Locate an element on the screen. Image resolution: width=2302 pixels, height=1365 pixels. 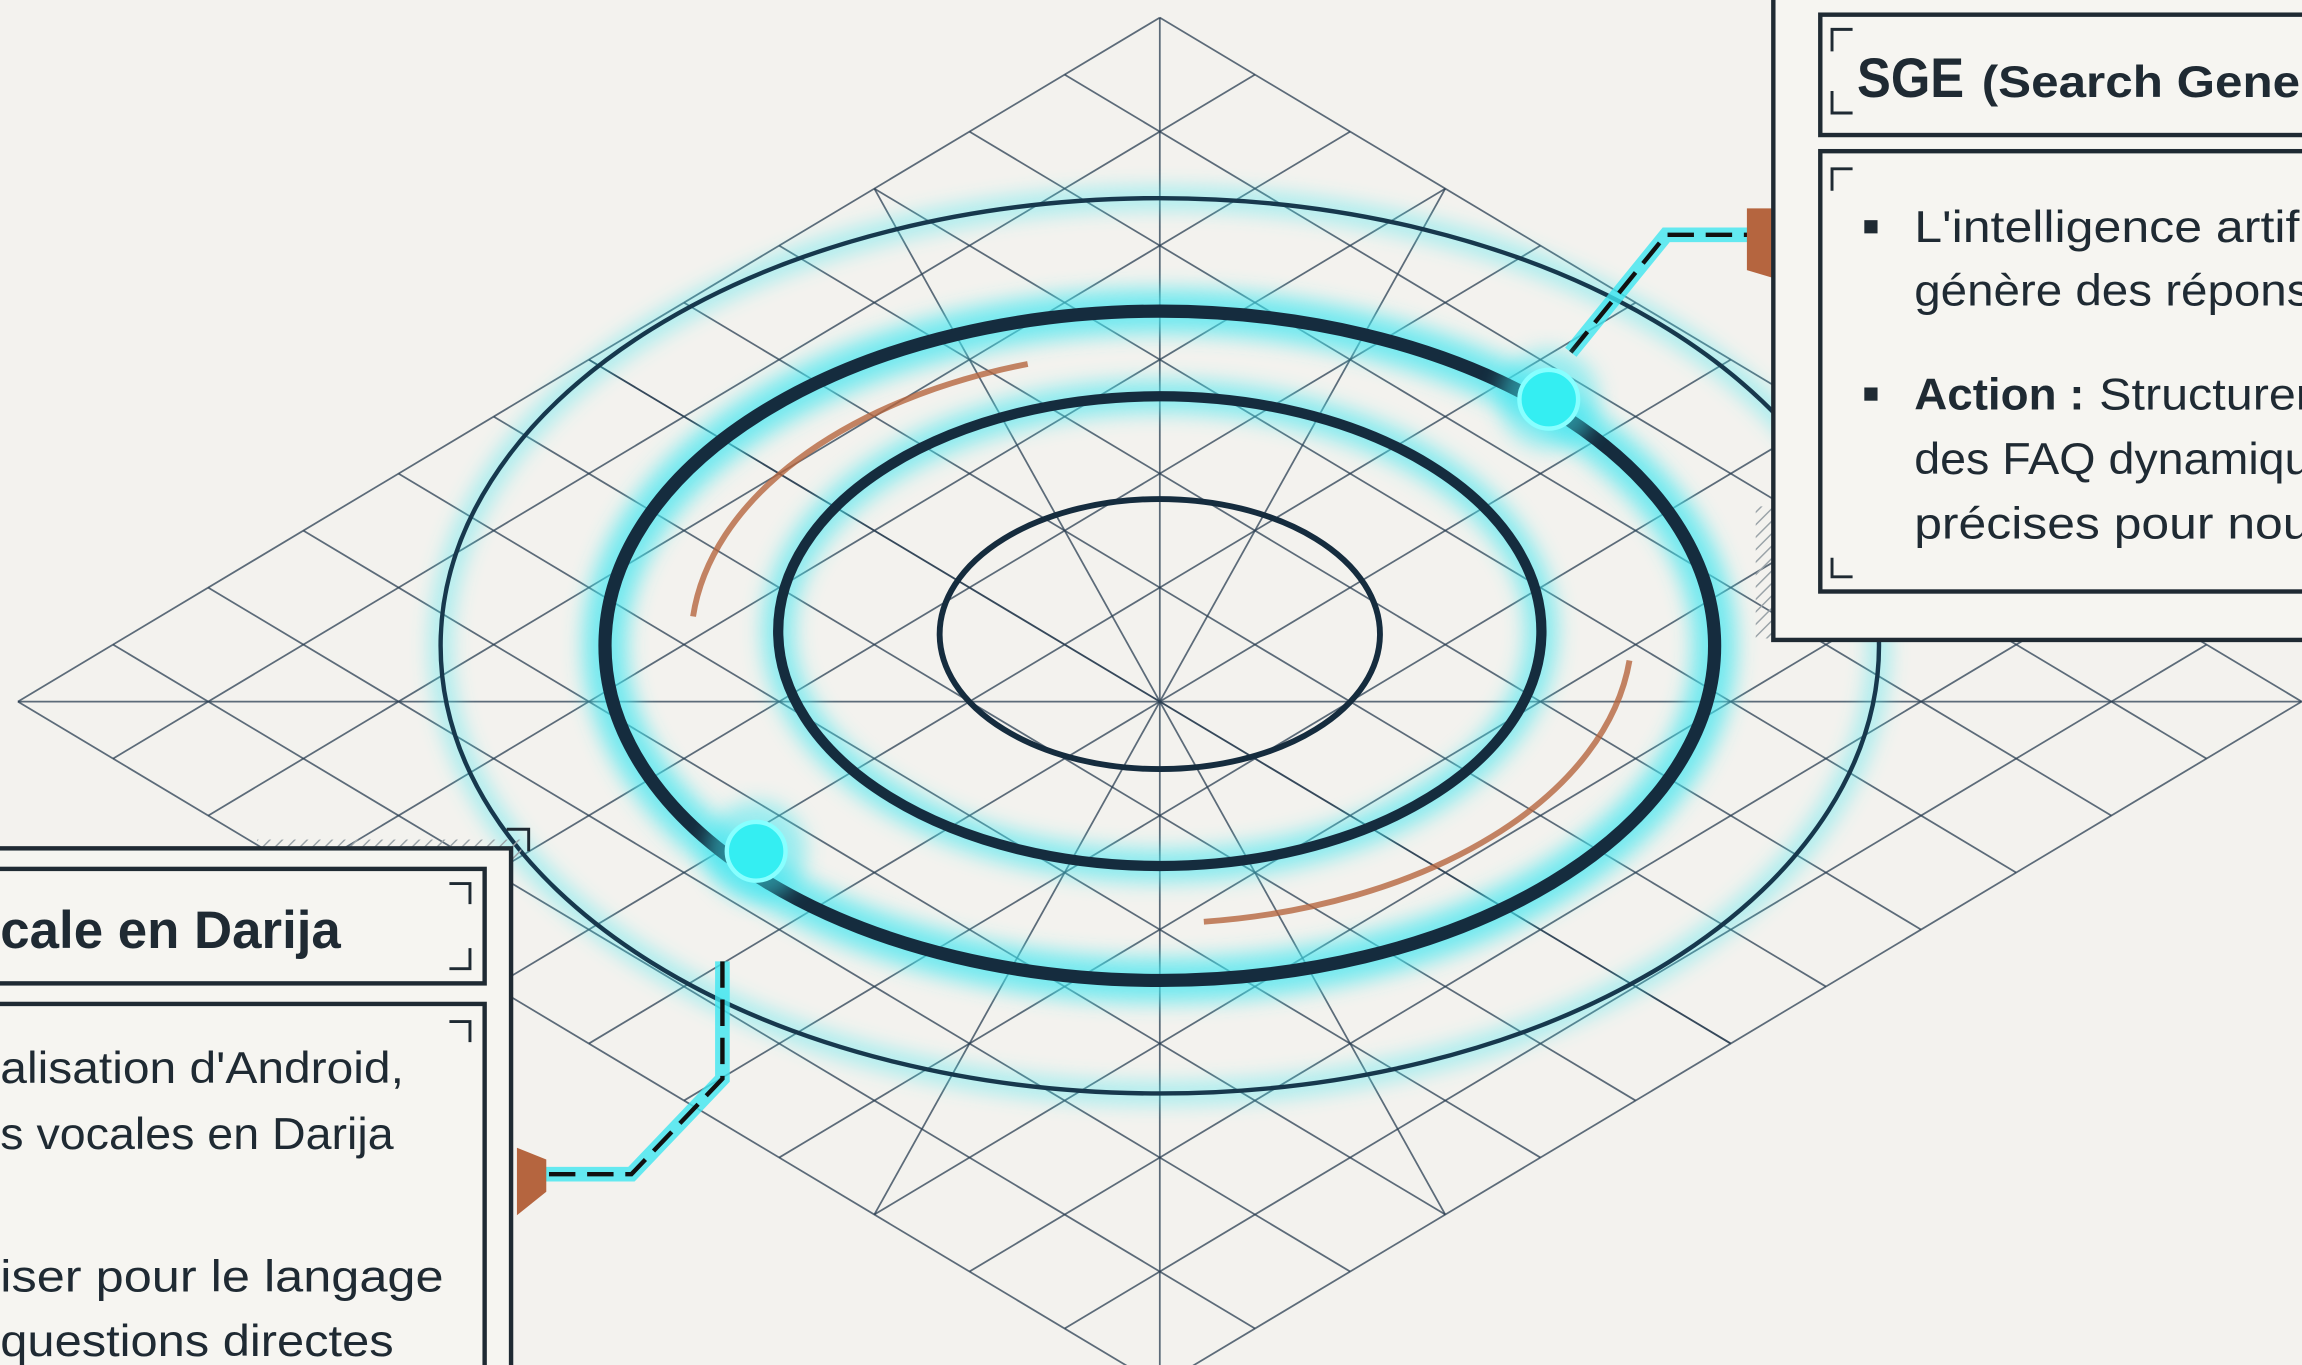
bullet-text: questions directes is located at coordinates (196, 1341).